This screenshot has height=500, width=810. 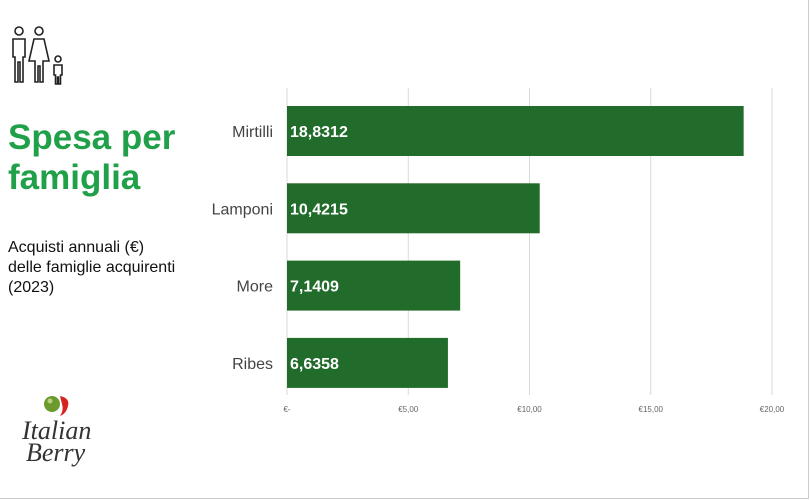 I want to click on data-label: 7,1409, so click(x=314, y=287).